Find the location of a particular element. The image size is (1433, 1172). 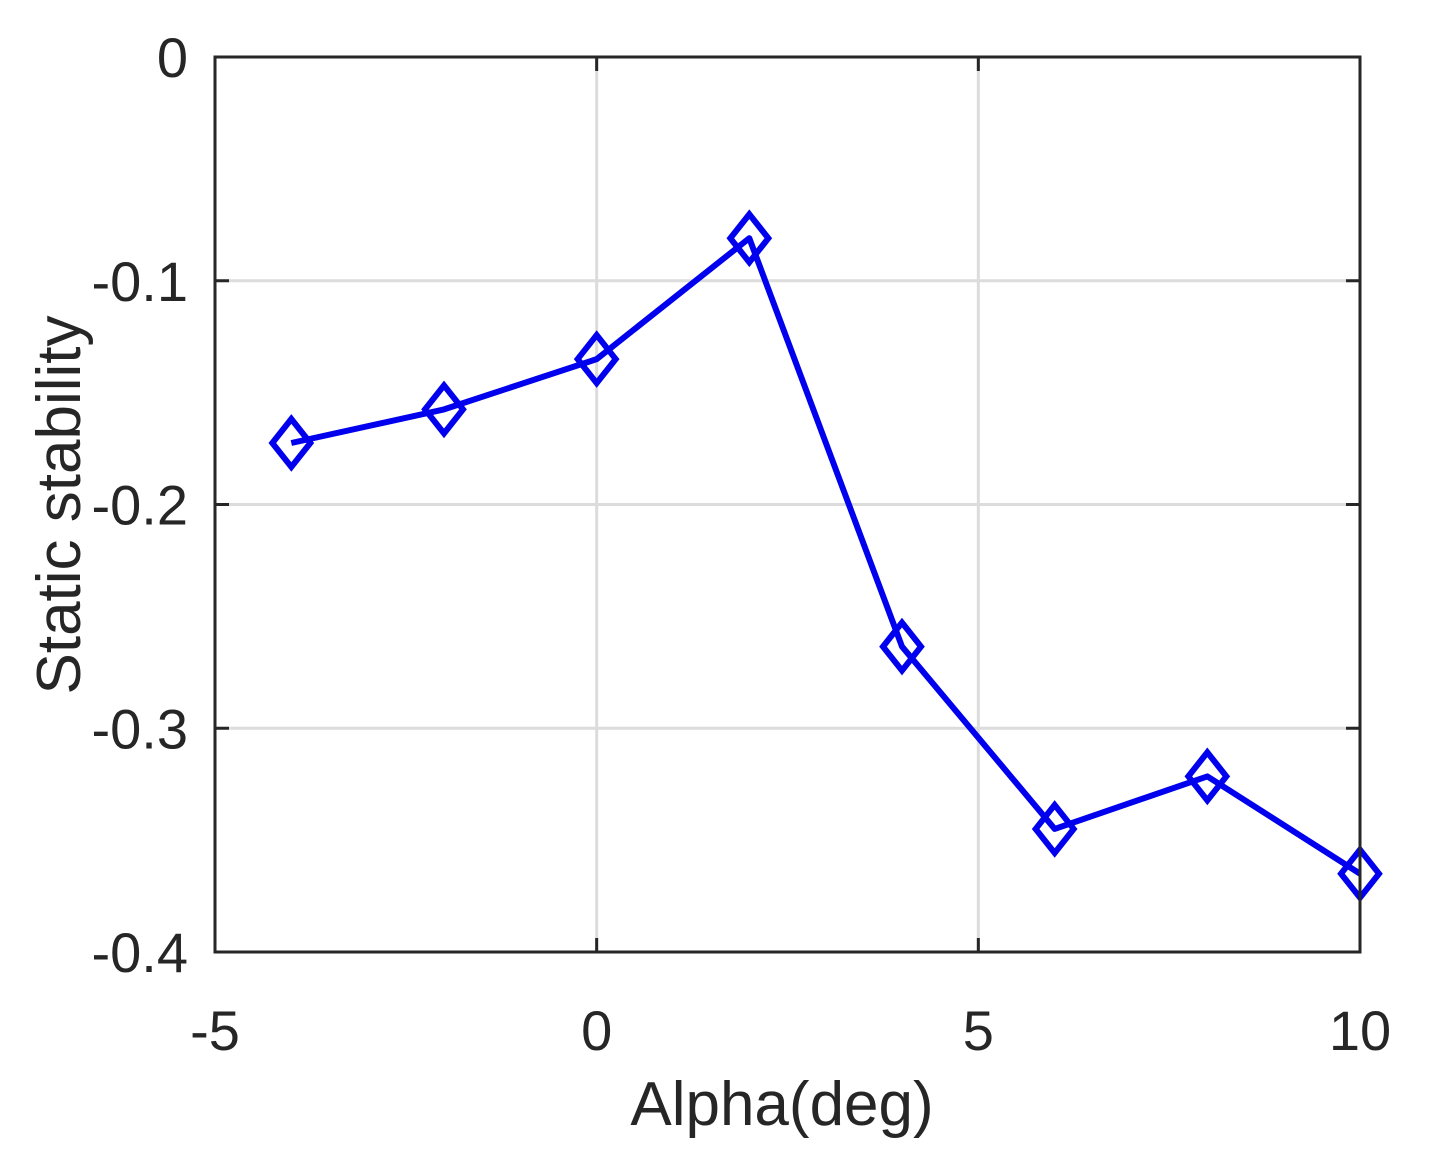

y-tick-label: 0 is located at coordinates (172, 57).